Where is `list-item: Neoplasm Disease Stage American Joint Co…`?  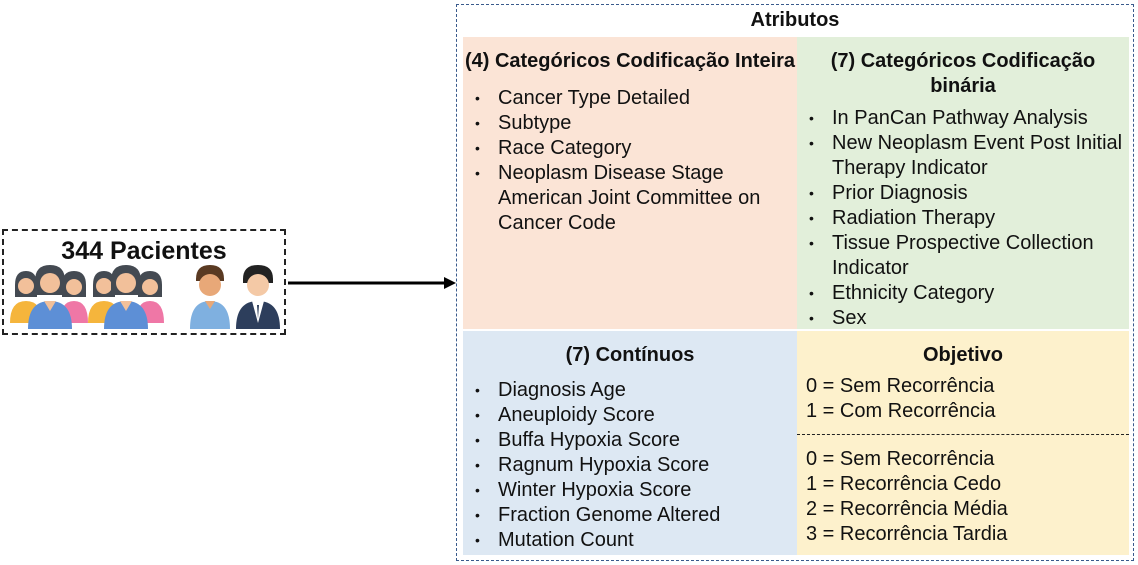
list-item: Neoplasm Disease Stage American Joint Co… is located at coordinates (630, 198).